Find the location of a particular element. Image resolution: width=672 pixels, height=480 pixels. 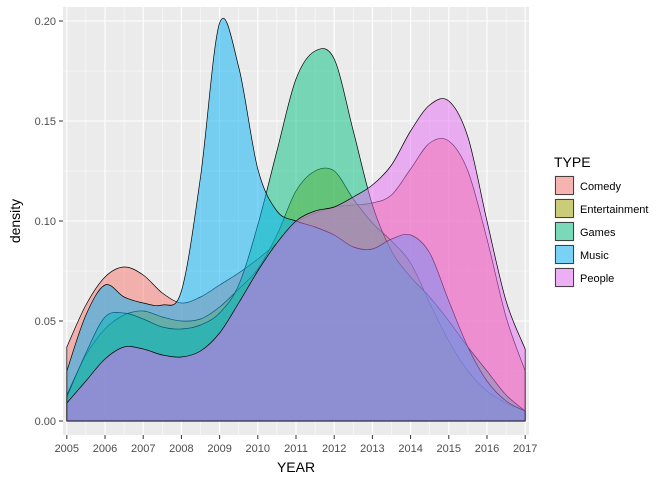

x-tick-label: 2006 is located at coordinates (105, 449).